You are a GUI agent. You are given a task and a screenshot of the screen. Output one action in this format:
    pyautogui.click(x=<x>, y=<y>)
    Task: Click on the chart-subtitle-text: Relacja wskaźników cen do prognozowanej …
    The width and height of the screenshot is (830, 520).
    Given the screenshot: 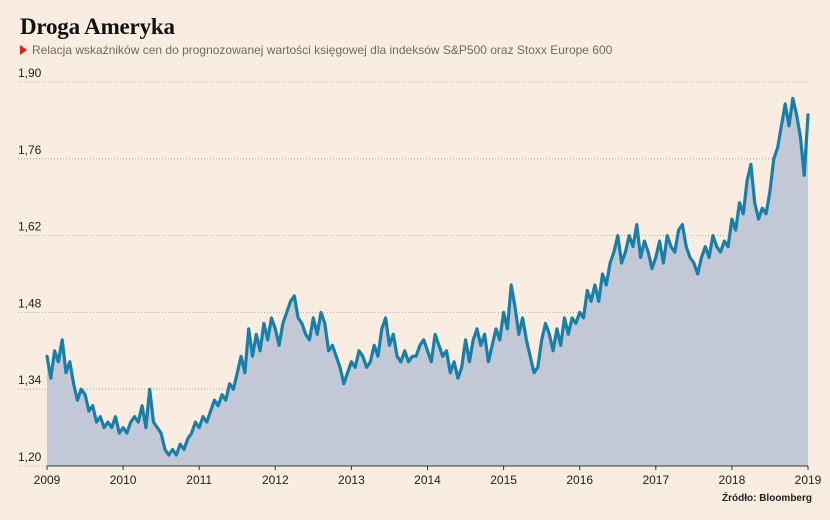 What is the action you would take?
    pyautogui.click(x=322, y=50)
    